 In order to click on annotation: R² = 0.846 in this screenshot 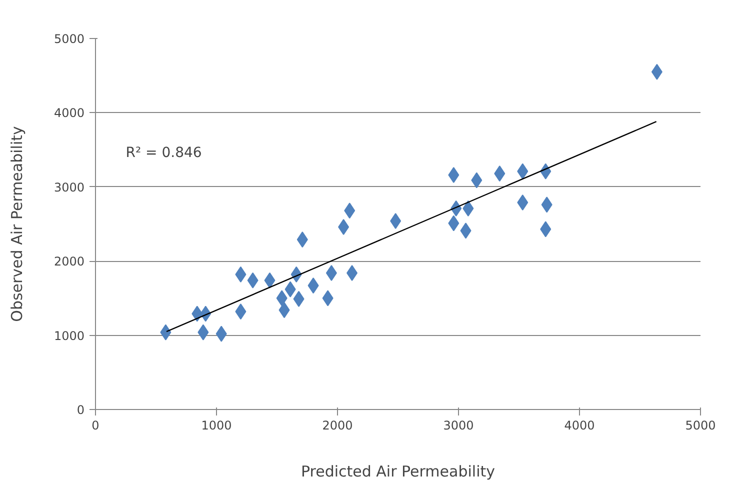, I will do `click(164, 152)`.